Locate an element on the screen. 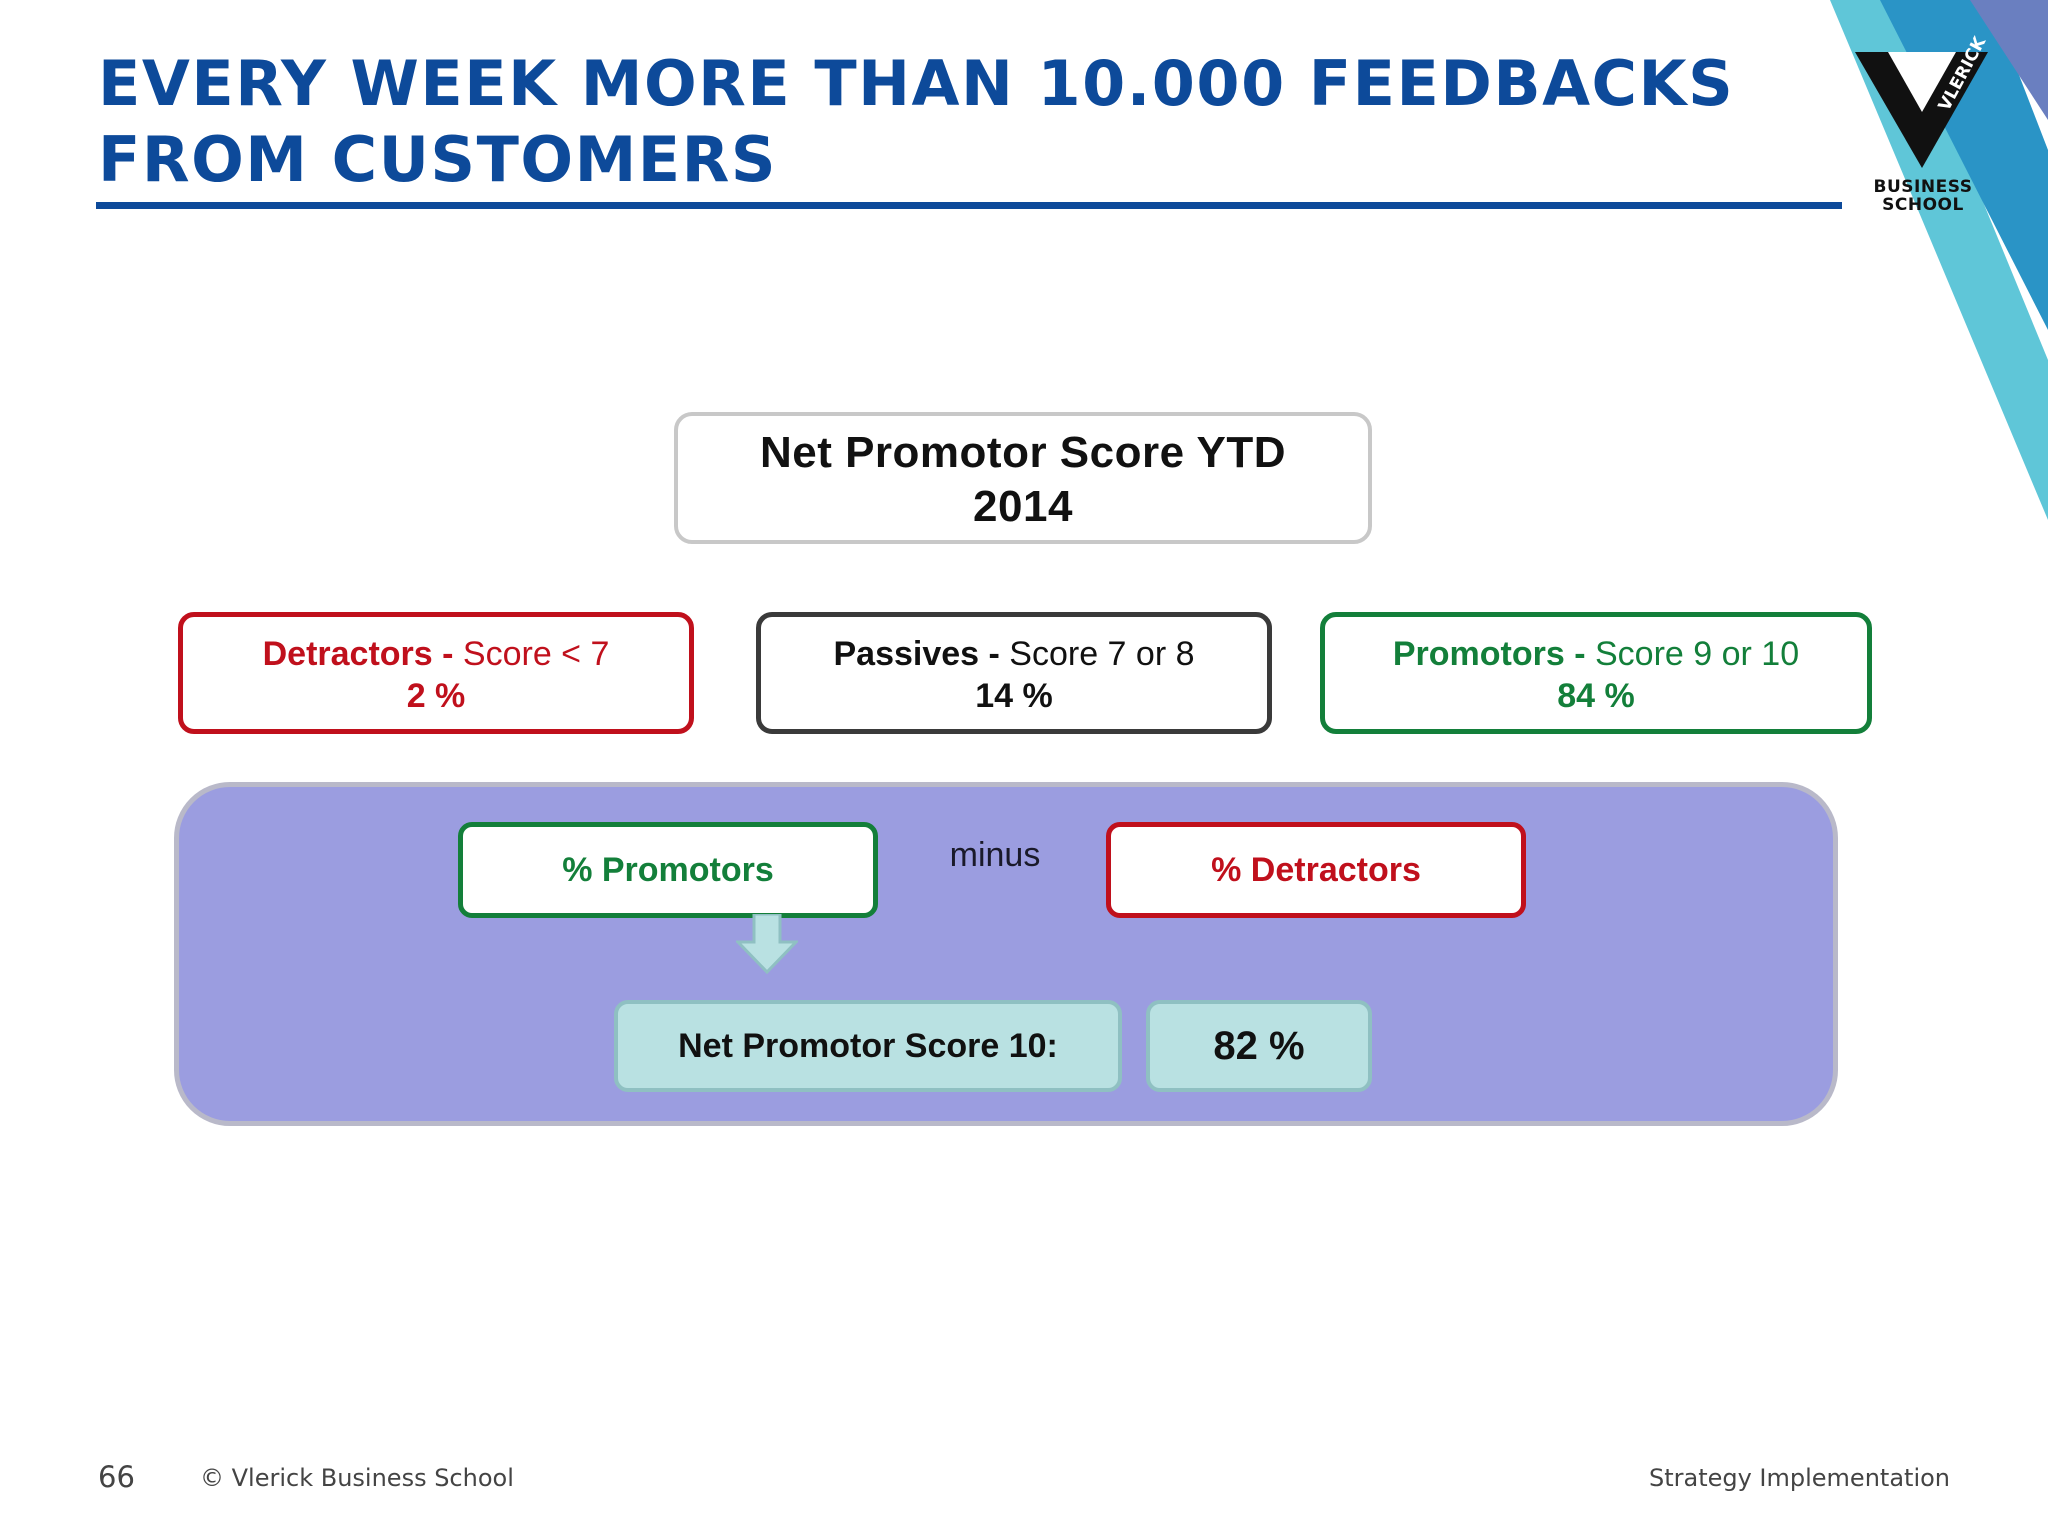 The height and width of the screenshot is (1536, 2048). passives-rule: Score 7 or 8 is located at coordinates (1102, 654).